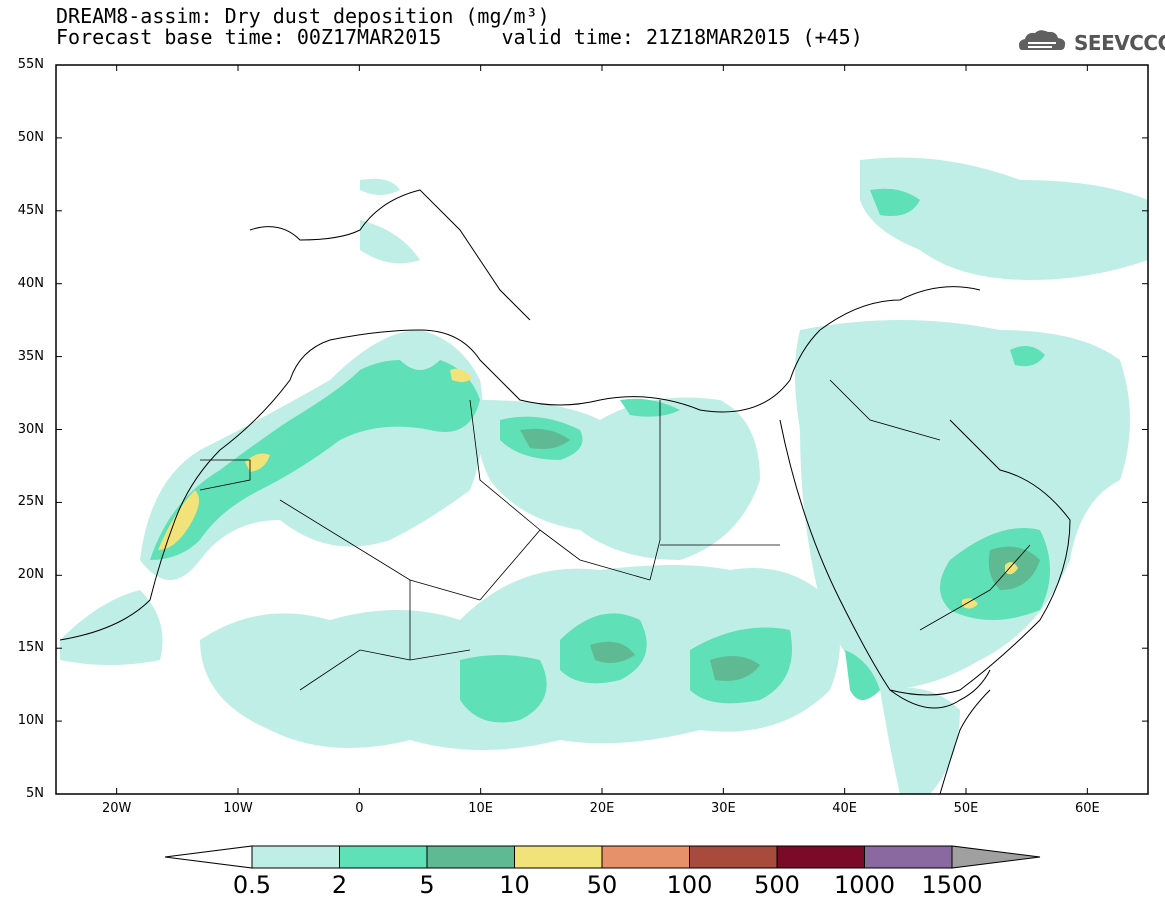 The width and height of the screenshot is (1165, 907). Describe the element at coordinates (689, 885) in the screenshot. I see `colorbar-label: 100` at that location.